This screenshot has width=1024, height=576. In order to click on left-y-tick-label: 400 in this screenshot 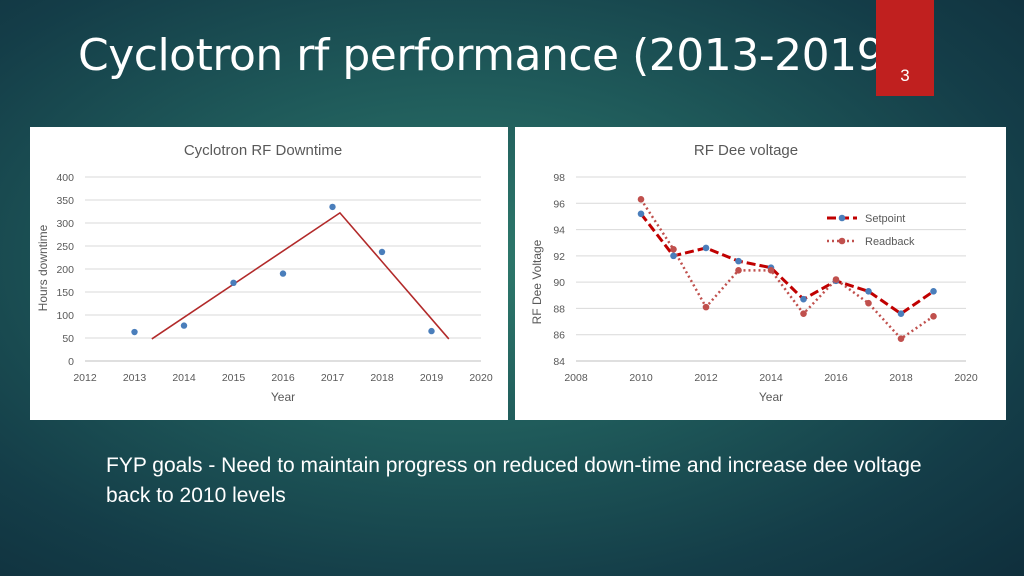, I will do `click(65, 178)`.